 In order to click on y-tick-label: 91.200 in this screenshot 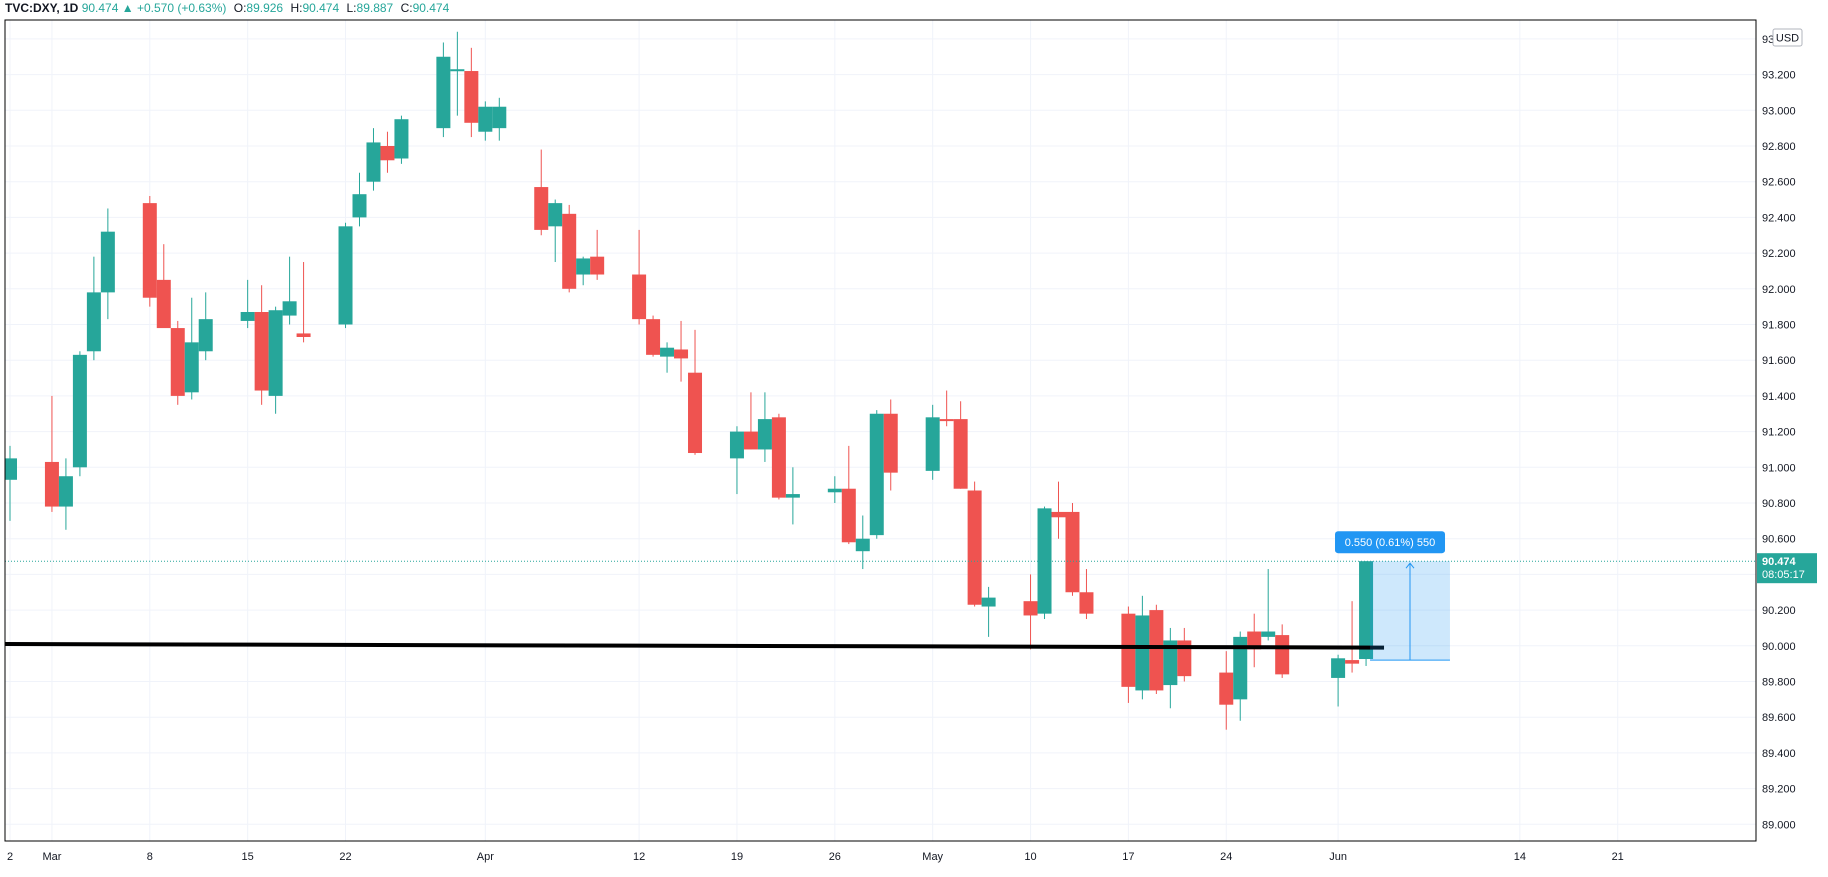, I will do `click(1779, 433)`.